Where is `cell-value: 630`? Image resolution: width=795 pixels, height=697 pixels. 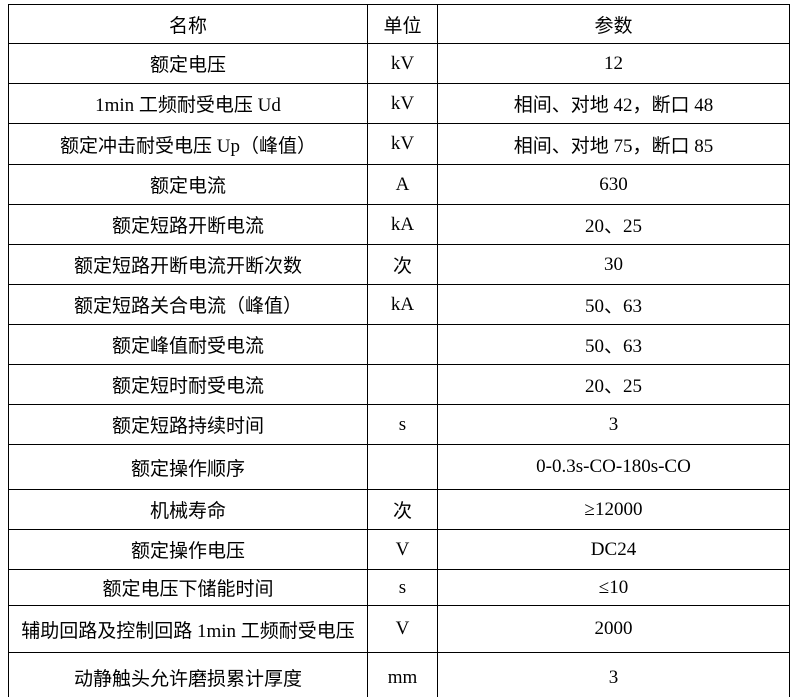 cell-value: 630 is located at coordinates (613, 184).